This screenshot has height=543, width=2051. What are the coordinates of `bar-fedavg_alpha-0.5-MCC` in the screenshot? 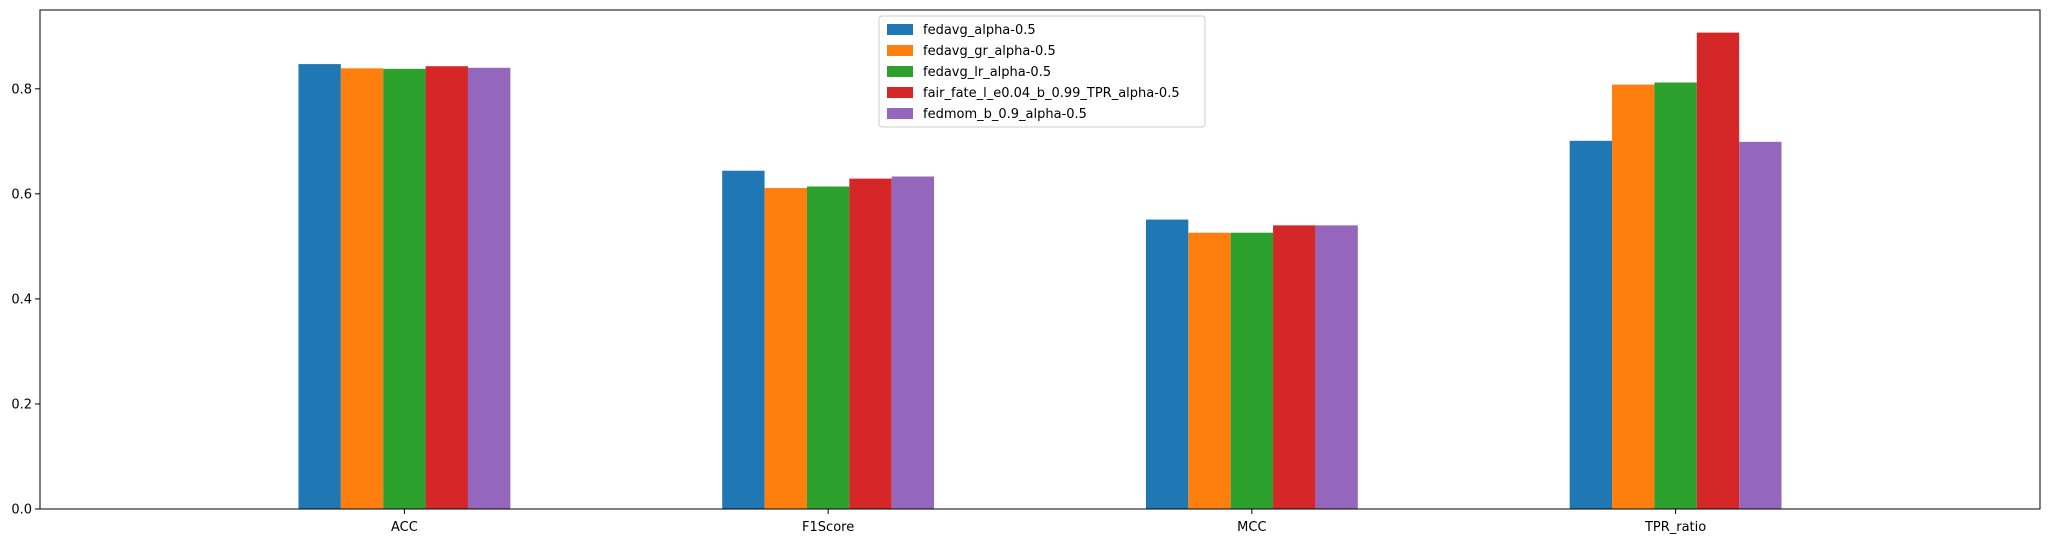 It's located at (1167, 364).